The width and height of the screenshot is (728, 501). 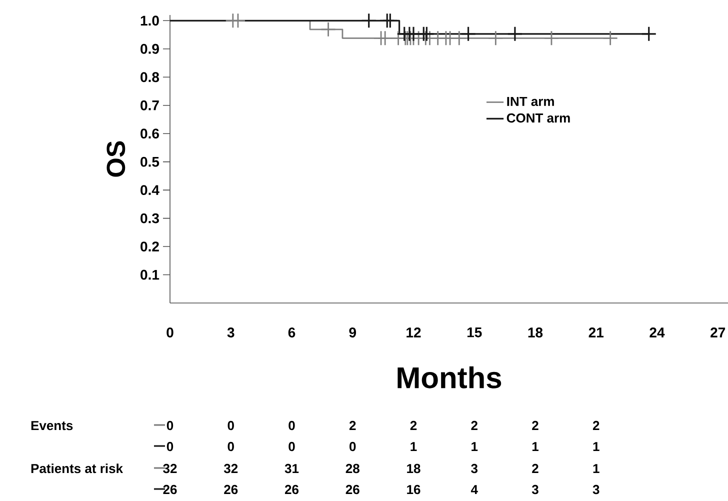 What do you see at coordinates (352, 333) in the screenshot?
I see `x-tick-label: 9` at bounding box center [352, 333].